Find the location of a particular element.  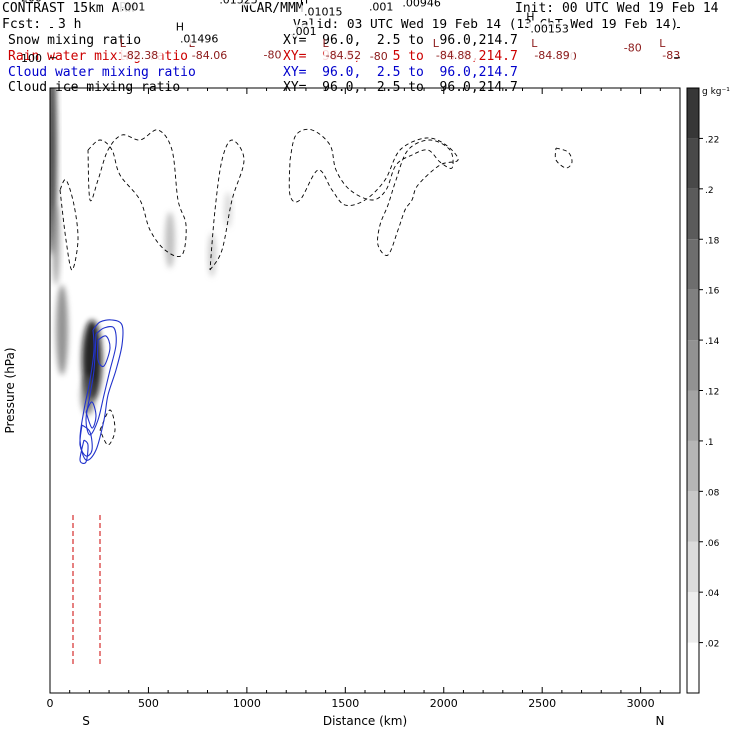

colorbar-tick-label: .06 is located at coordinates (712, 544).